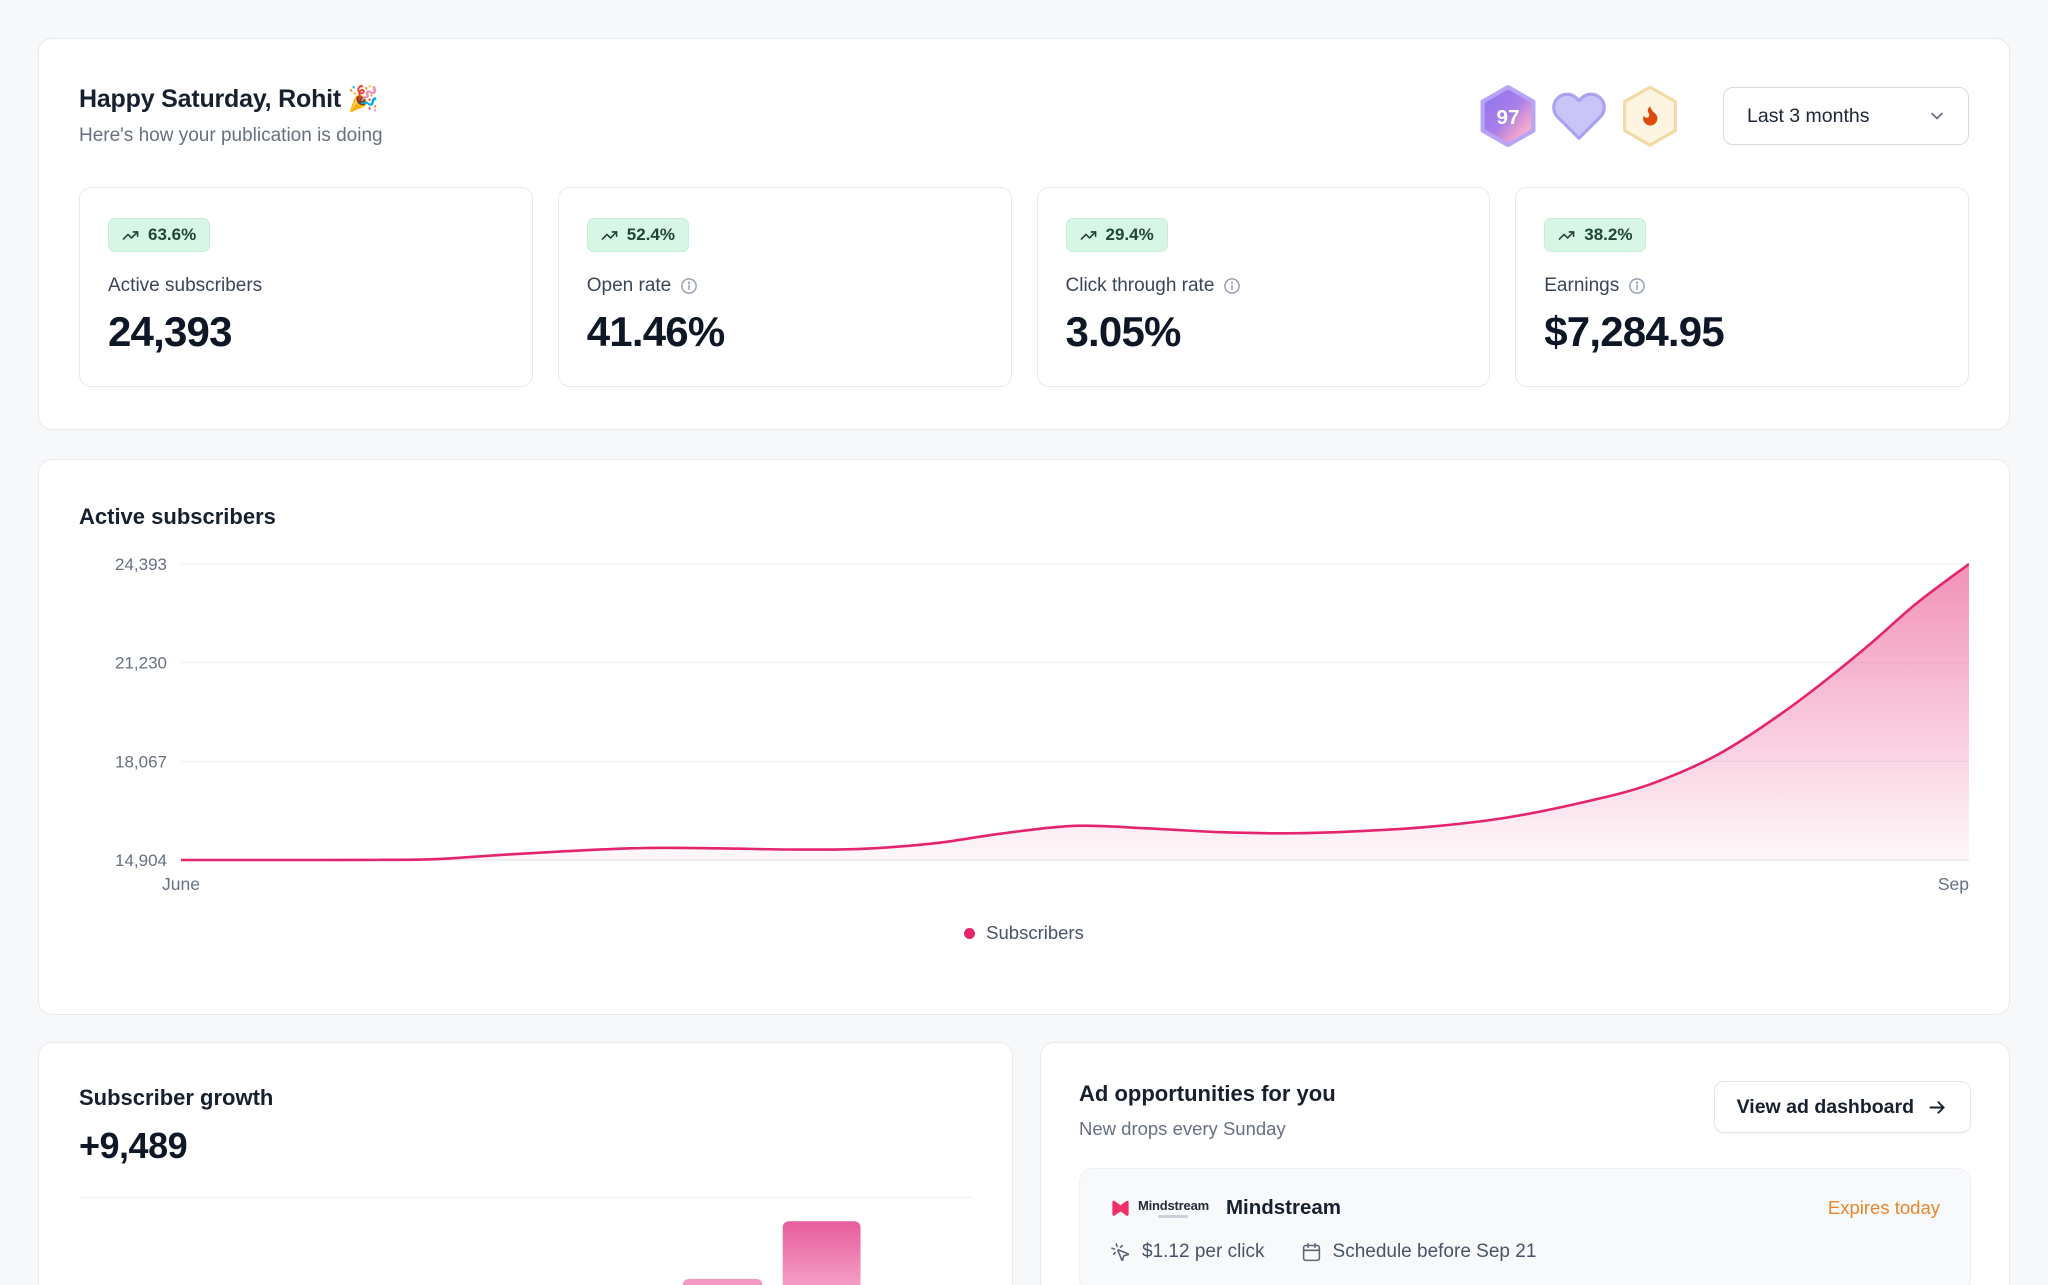 The height and width of the screenshot is (1285, 2048). What do you see at coordinates (1182, 1128) in the screenshot?
I see `ads-subtitle: New drops every Sunday` at bounding box center [1182, 1128].